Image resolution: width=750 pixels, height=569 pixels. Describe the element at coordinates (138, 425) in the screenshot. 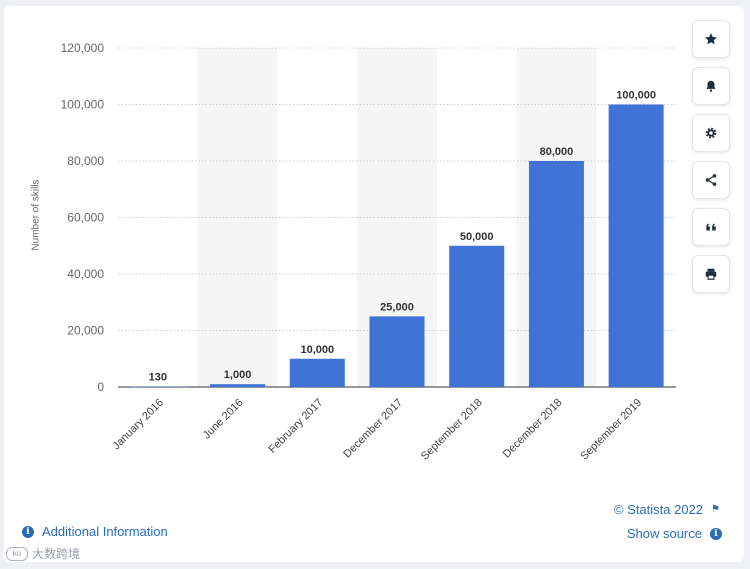

I see `x-tick-label: January 2016` at that location.